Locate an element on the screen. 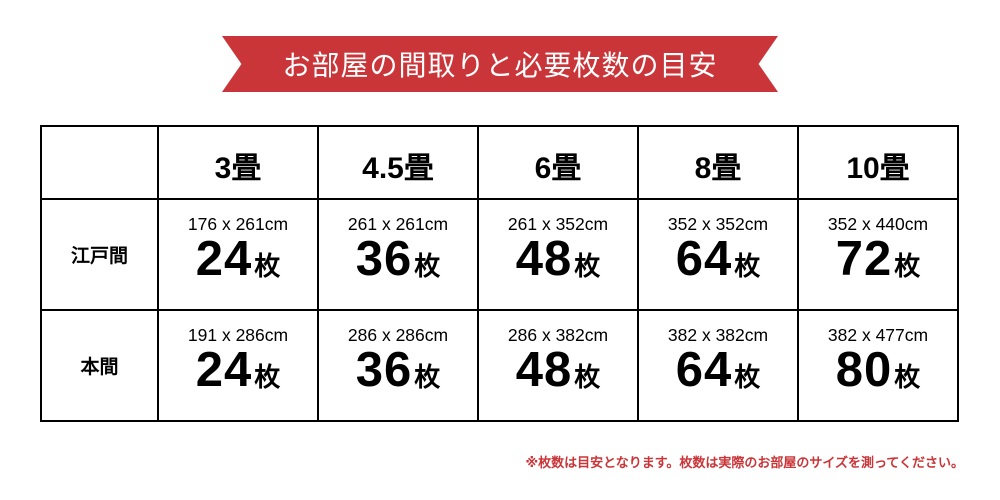  column-header: 3畳 is located at coordinates (238, 162).